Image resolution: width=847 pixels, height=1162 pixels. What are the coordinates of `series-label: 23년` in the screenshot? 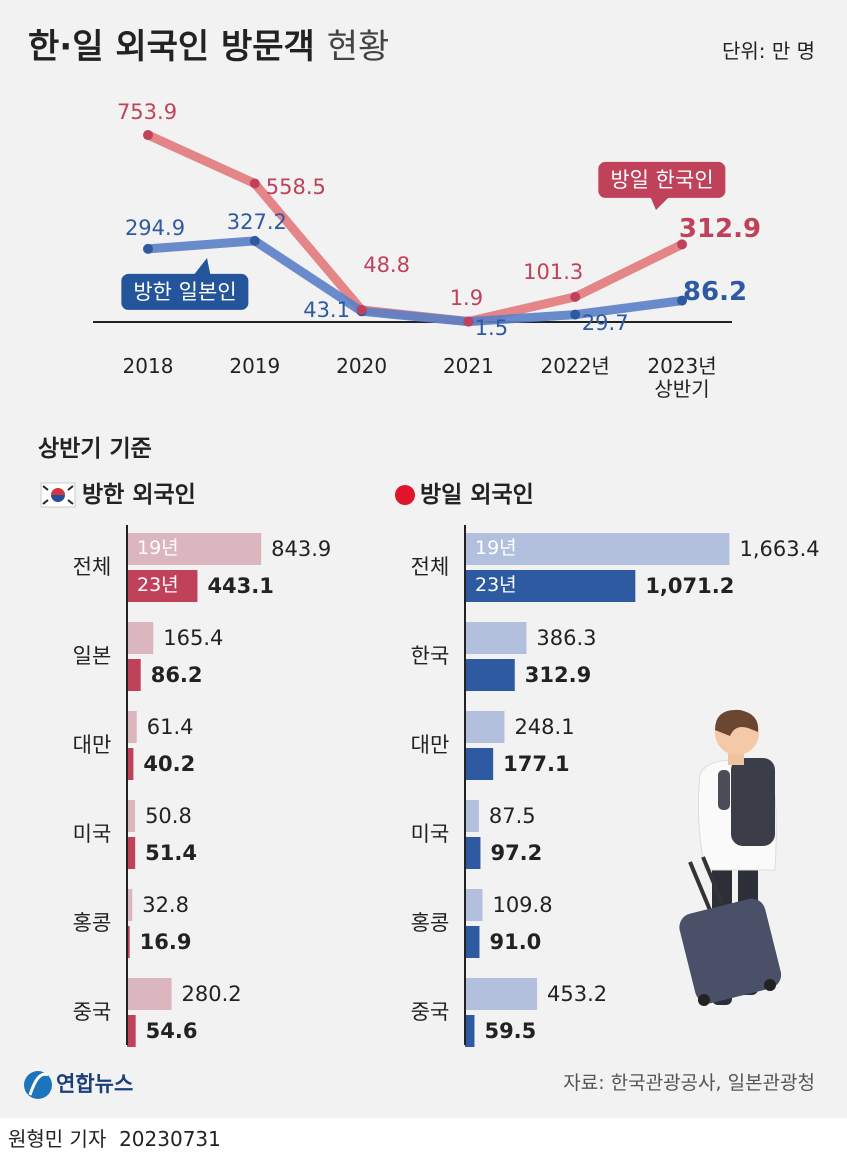 It's located at (496, 585).